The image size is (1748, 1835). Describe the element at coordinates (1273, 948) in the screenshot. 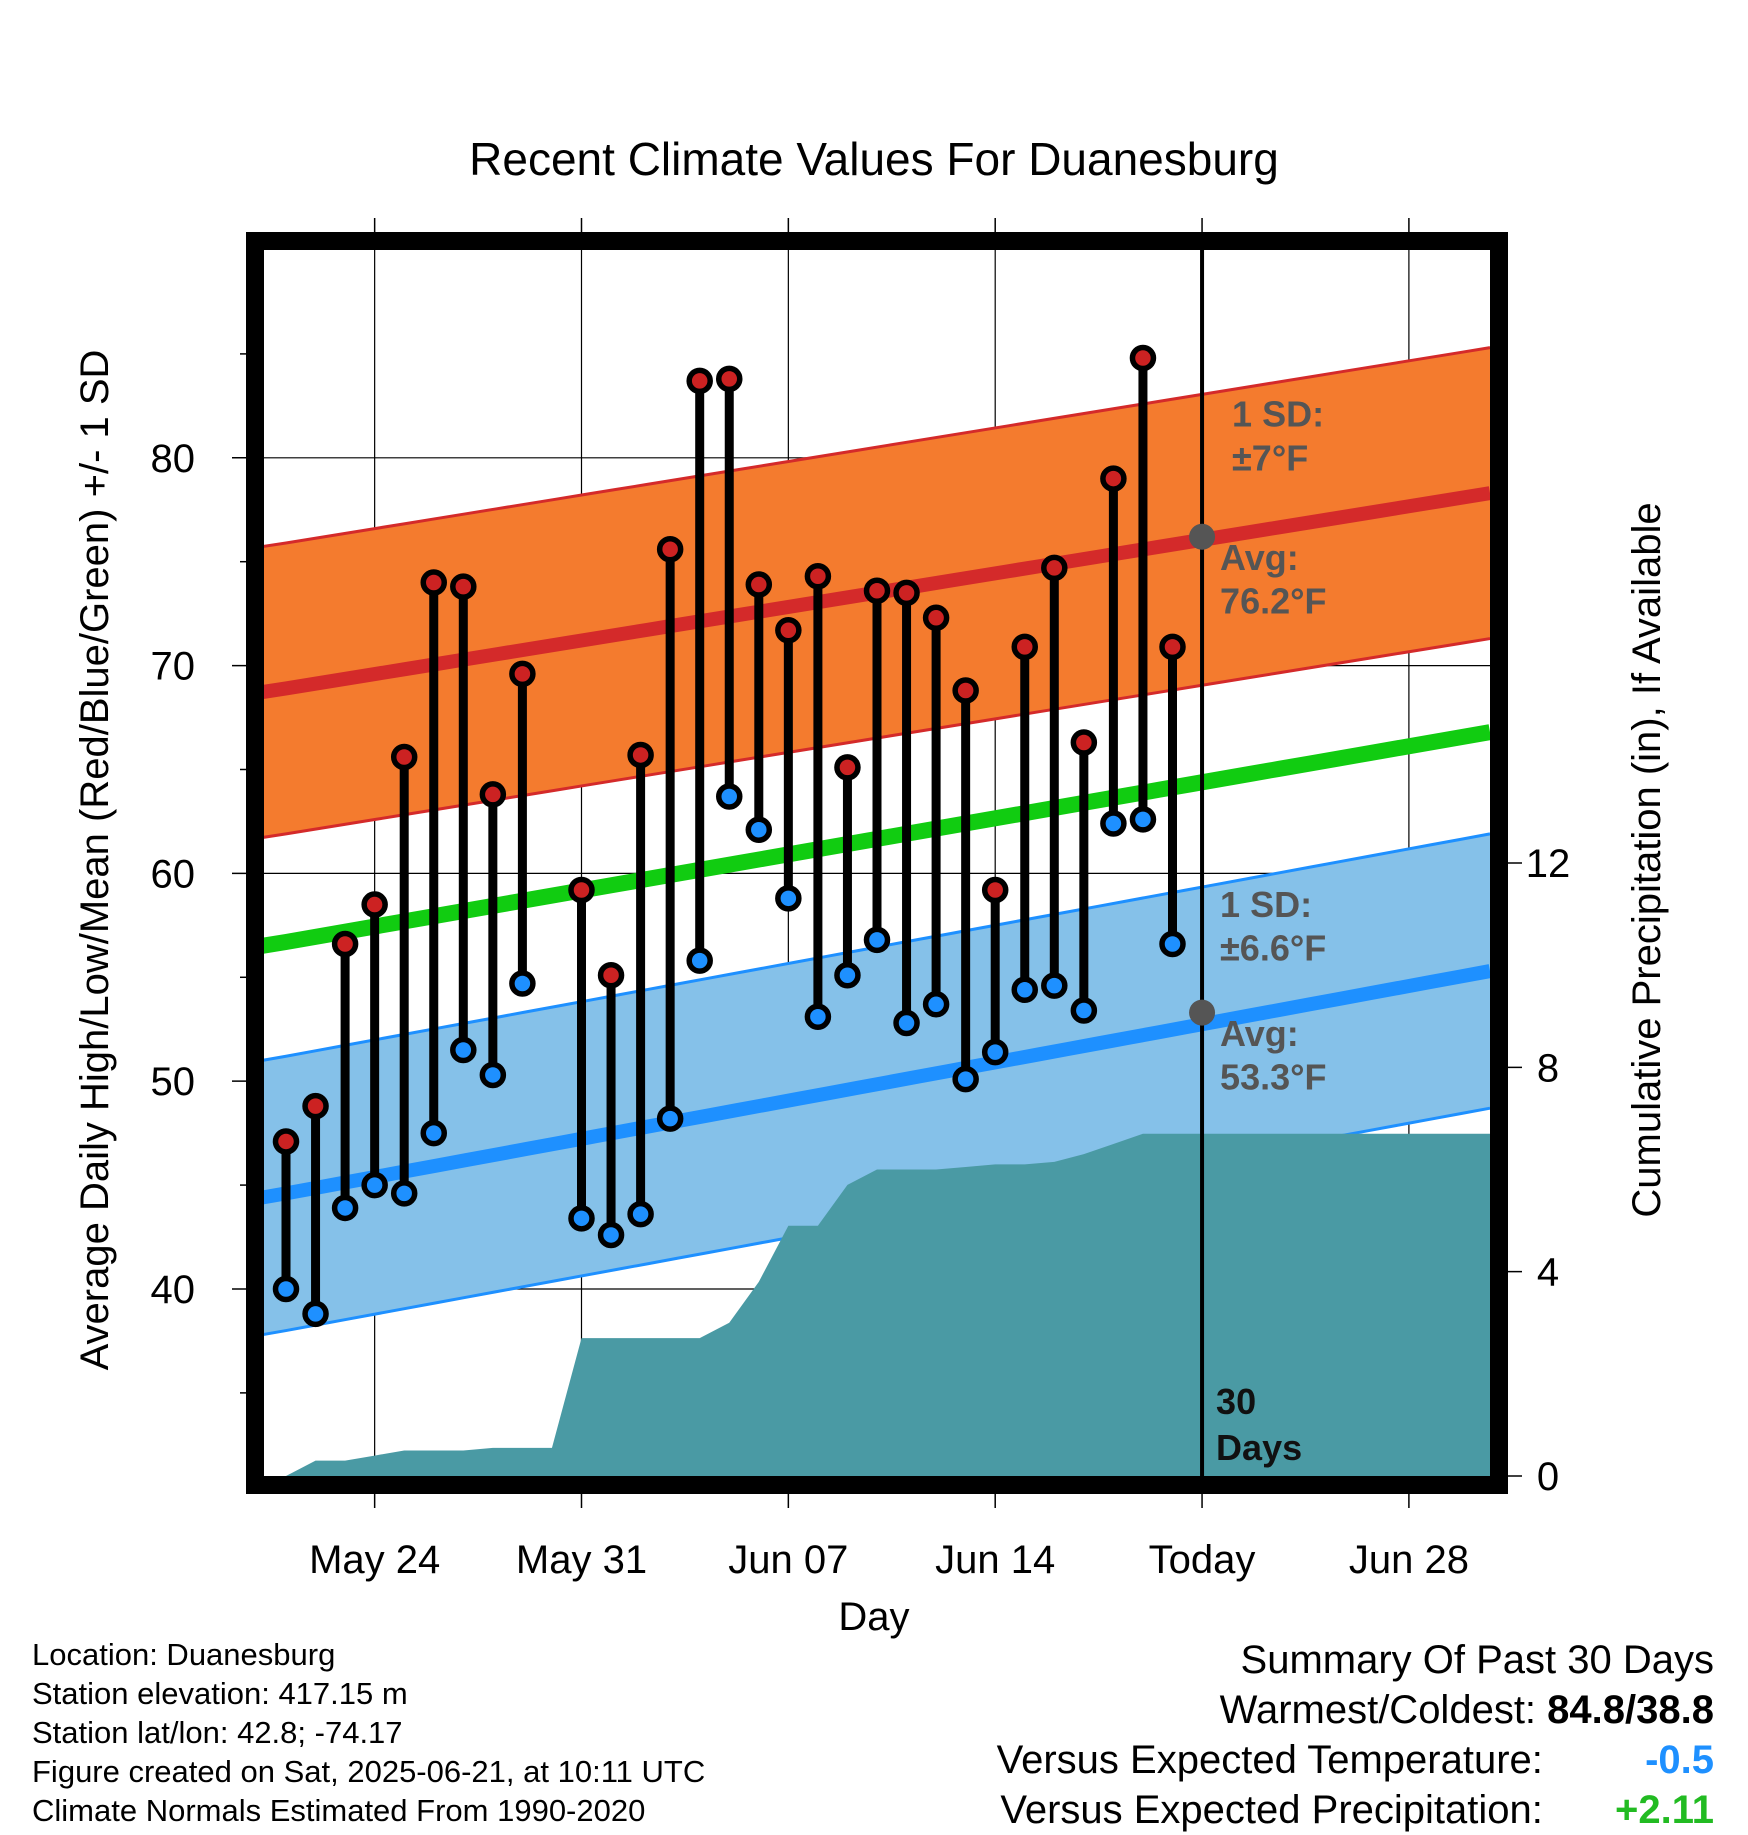

I see `low-sd-value: ±6.6°F` at that location.